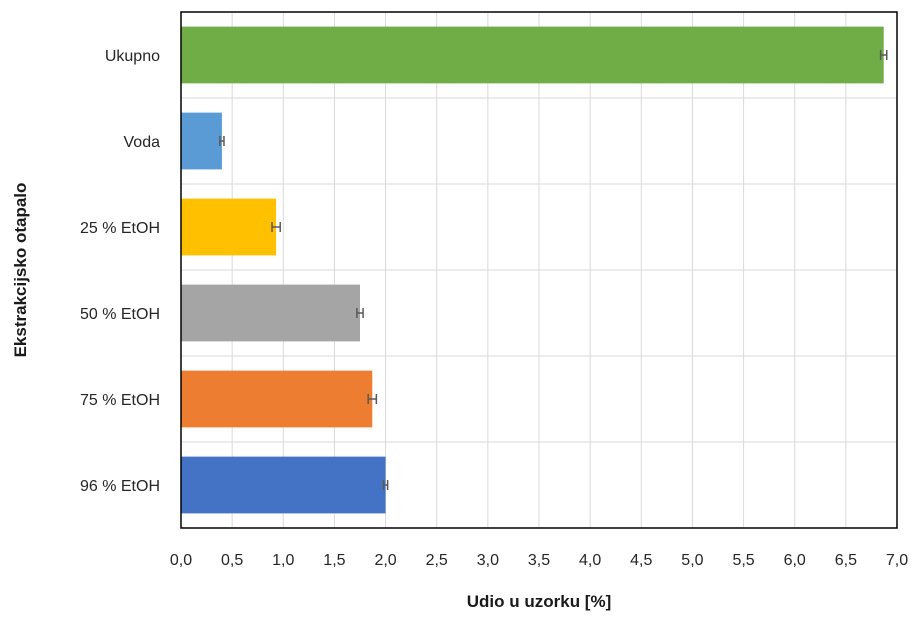 The height and width of the screenshot is (619, 918). Describe the element at coordinates (488, 560) in the screenshot. I see `x-tick-label: 3,0` at that location.